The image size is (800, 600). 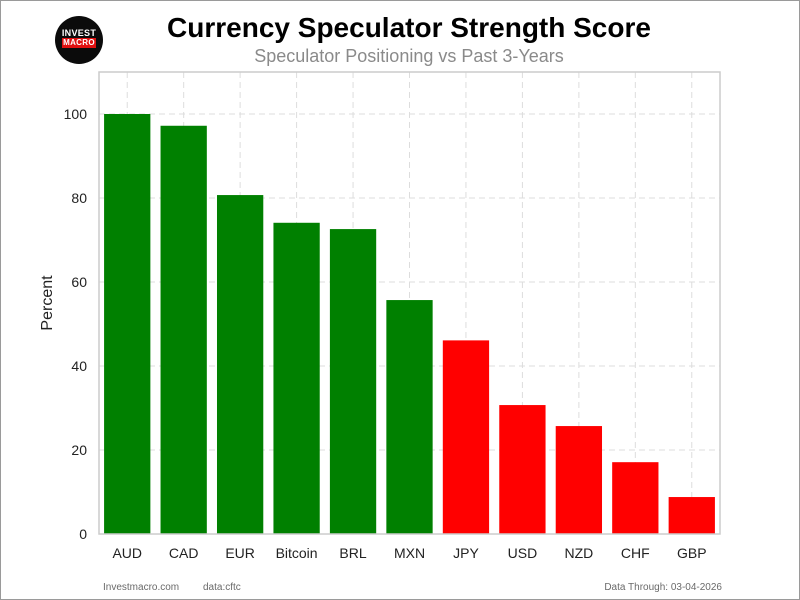 I want to click on x-tick-label: CAD, so click(x=184, y=553).